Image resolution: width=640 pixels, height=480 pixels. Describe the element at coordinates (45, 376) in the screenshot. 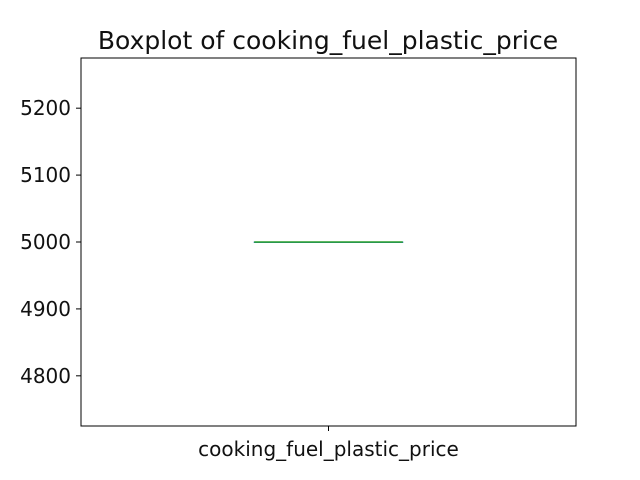

I see `y-tick-label: 4800` at that location.